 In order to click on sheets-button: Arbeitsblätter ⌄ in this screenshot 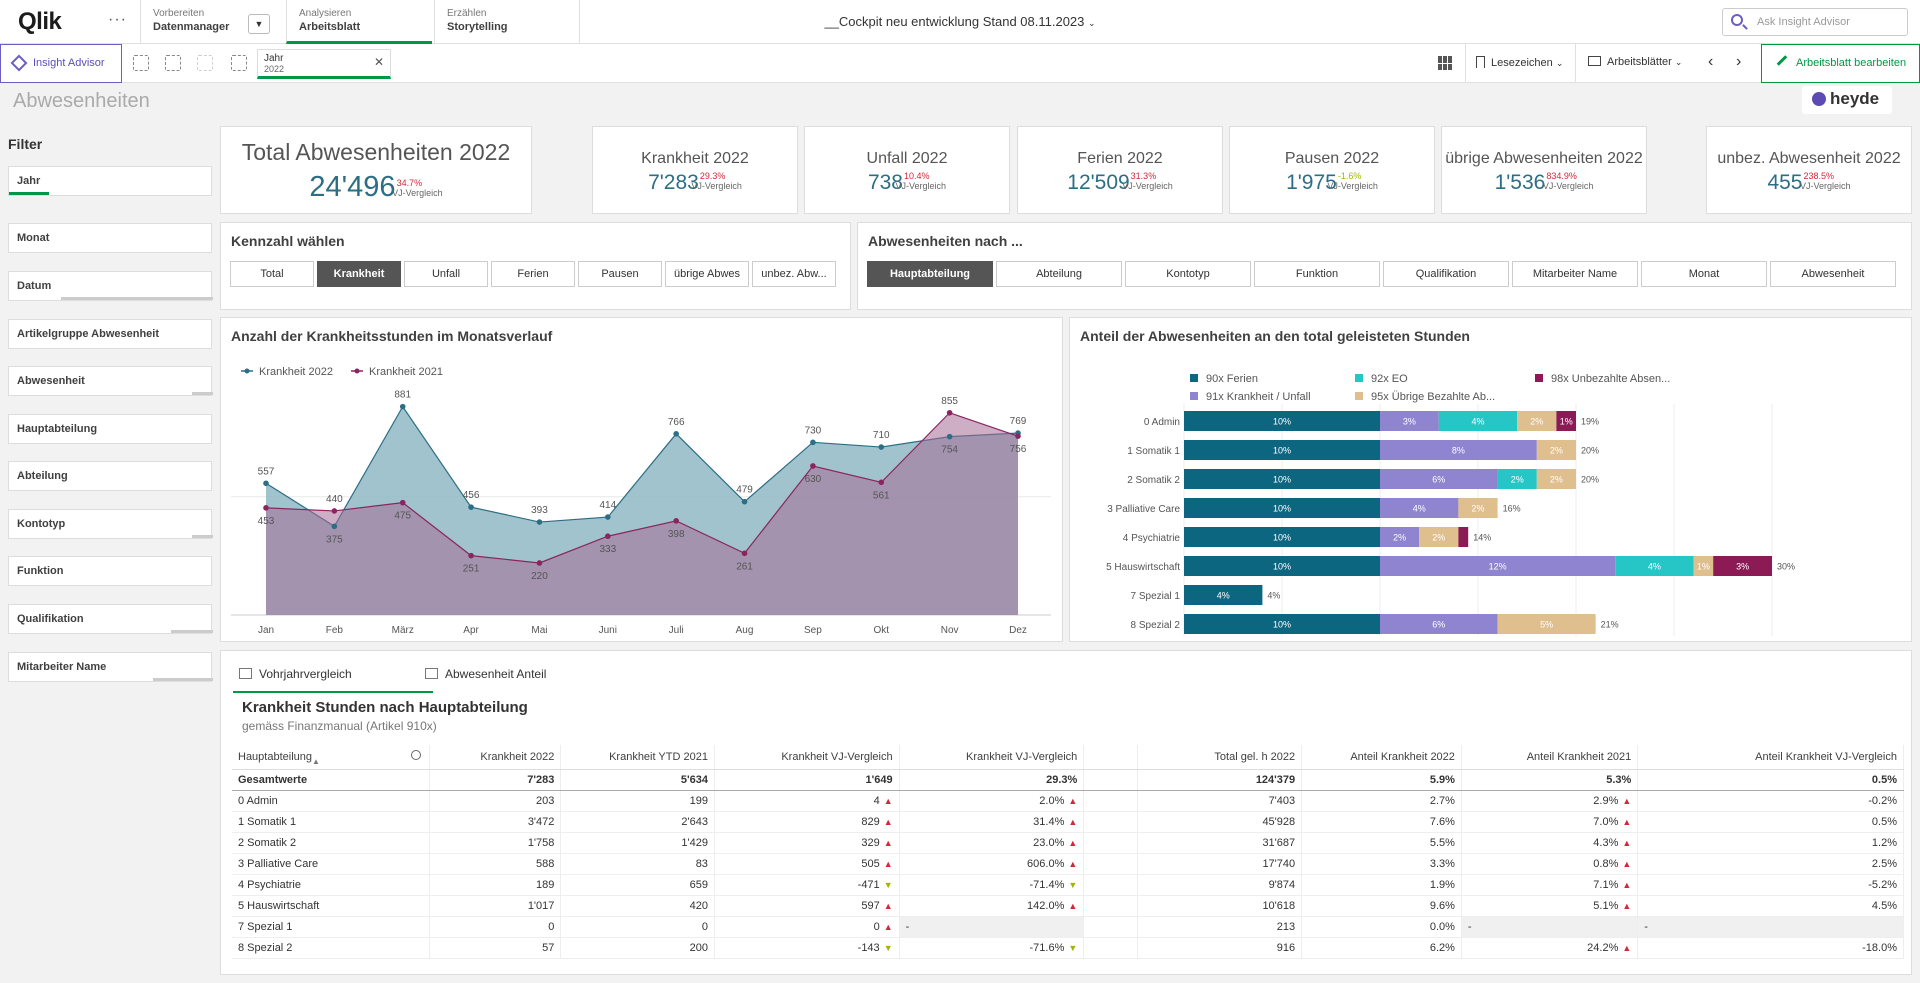, I will do `click(1635, 62)`.